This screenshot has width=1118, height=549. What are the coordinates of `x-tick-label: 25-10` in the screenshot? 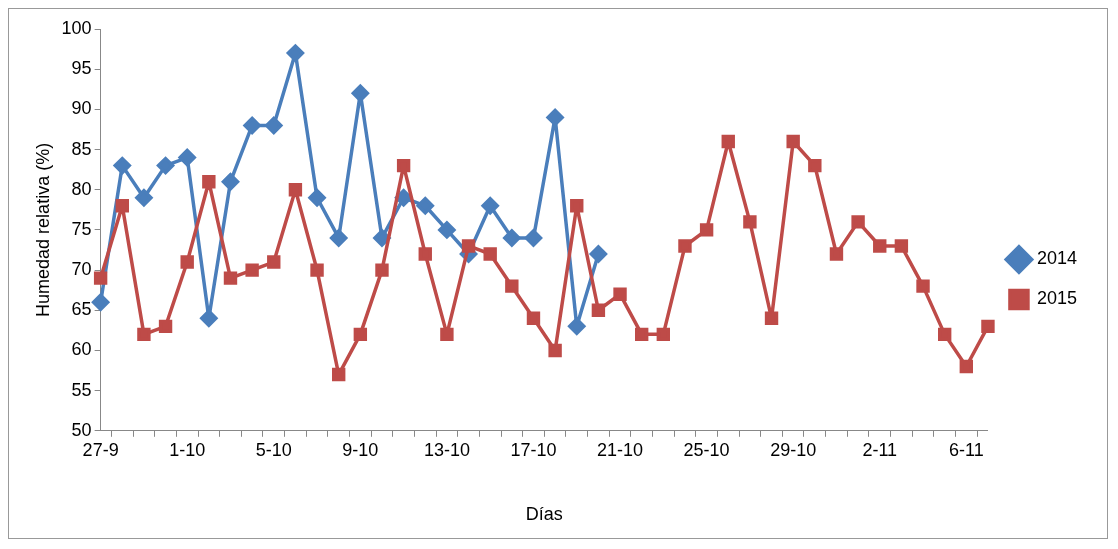 It's located at (706, 449).